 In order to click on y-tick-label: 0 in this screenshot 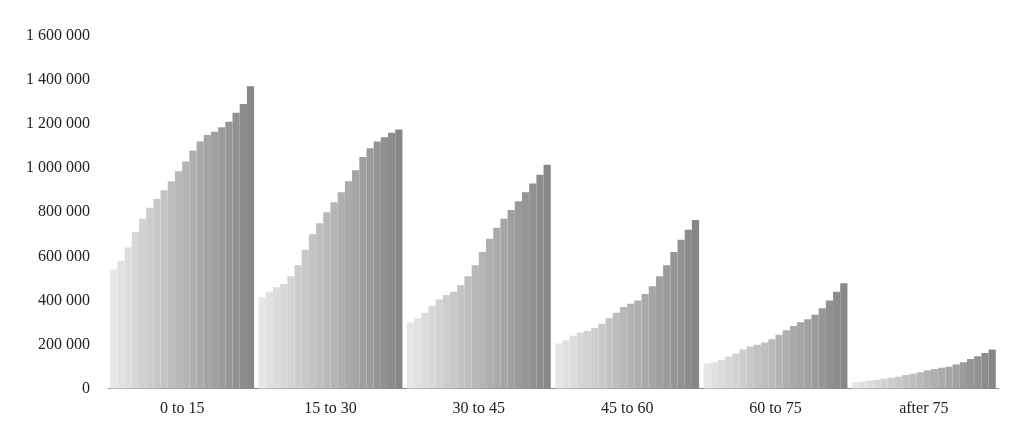, I will do `click(86, 387)`.